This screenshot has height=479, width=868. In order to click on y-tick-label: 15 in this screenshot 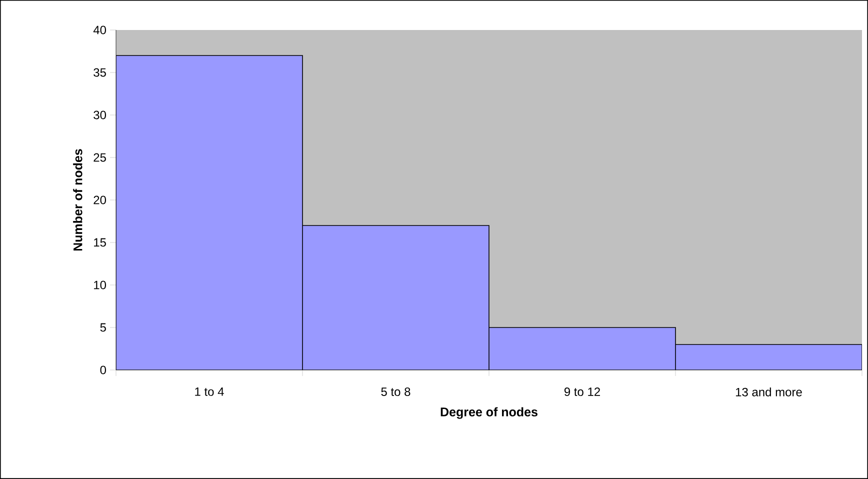, I will do `click(100, 242)`.